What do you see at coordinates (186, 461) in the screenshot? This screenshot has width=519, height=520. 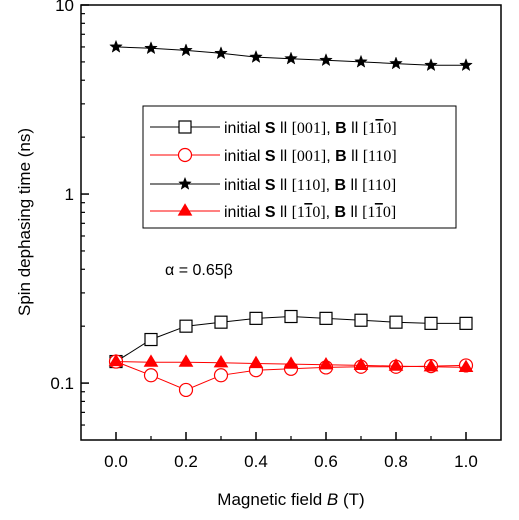 I see `x-tick-label: 0.2` at bounding box center [186, 461].